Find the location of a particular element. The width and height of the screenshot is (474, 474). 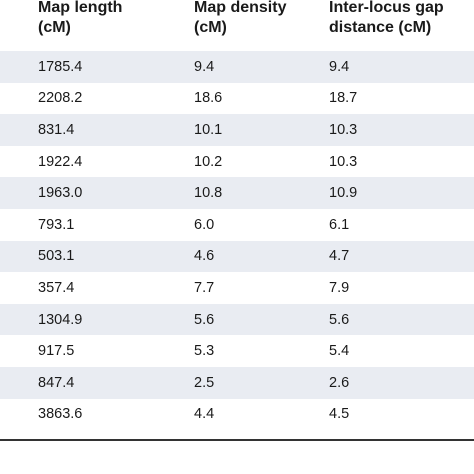

cell-gap-distance: 9.4 is located at coordinates (339, 66).